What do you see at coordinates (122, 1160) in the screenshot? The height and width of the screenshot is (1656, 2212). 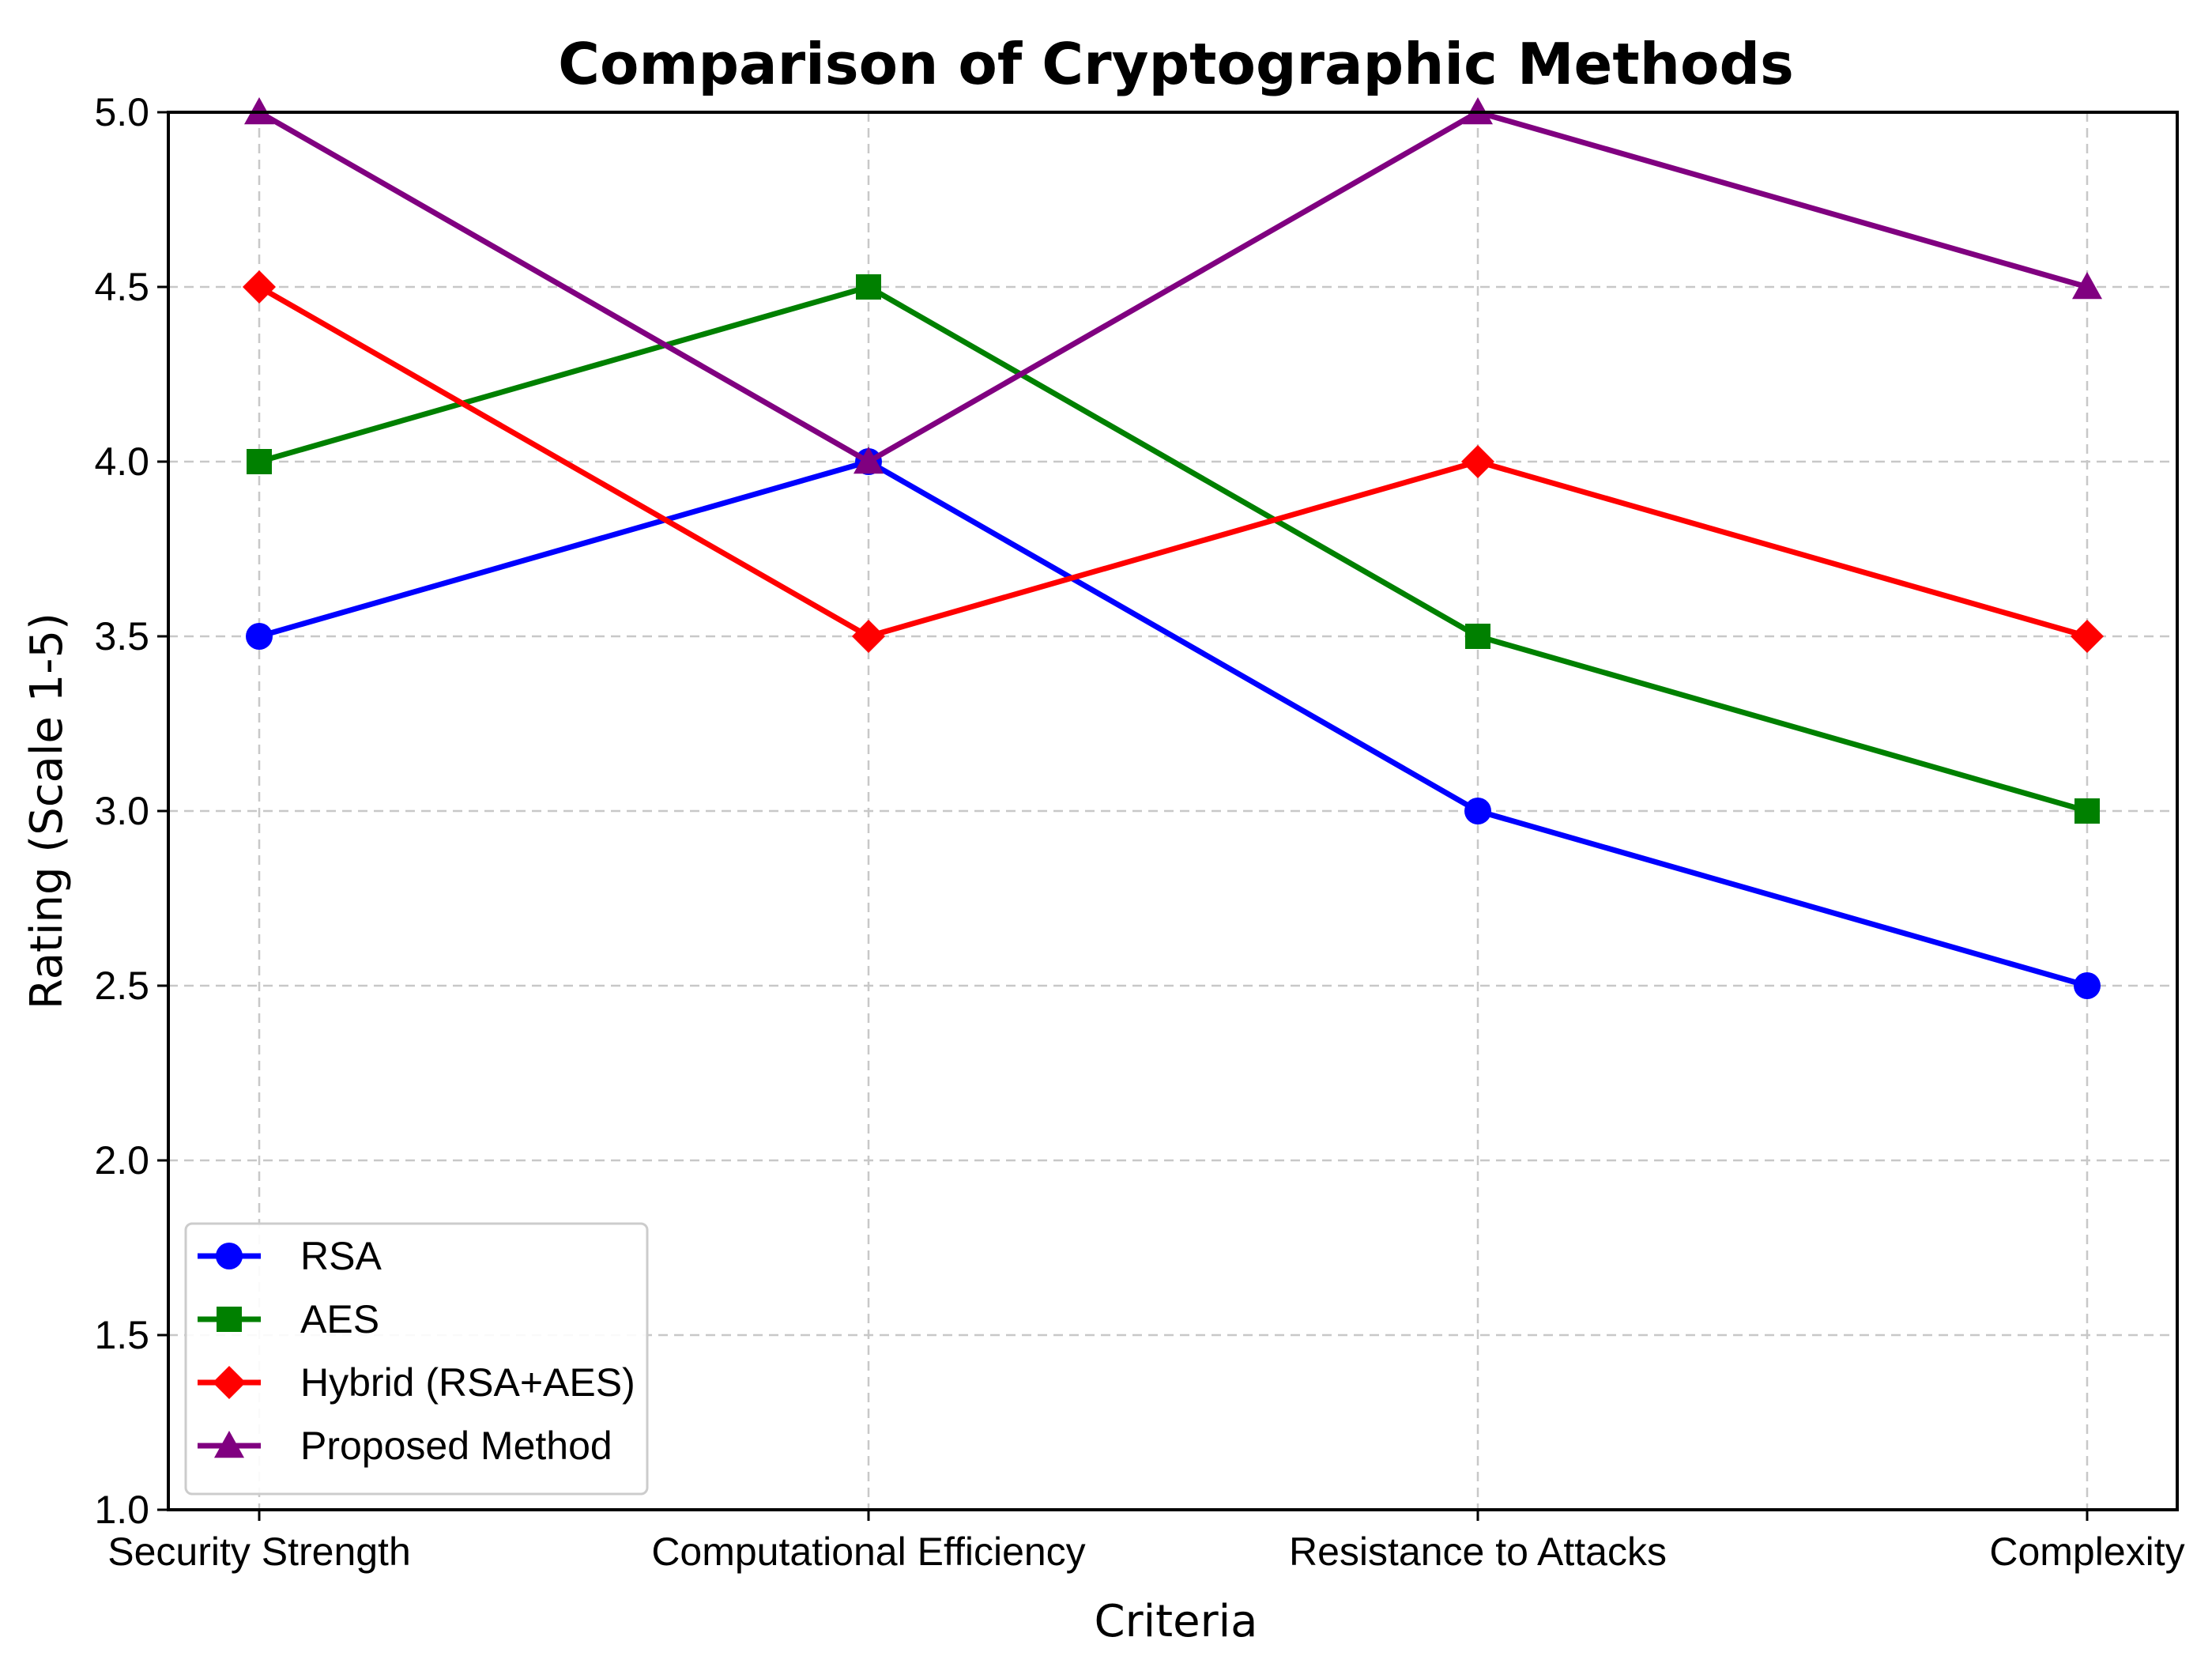 I see `y-tick-label: 2.0` at bounding box center [122, 1160].